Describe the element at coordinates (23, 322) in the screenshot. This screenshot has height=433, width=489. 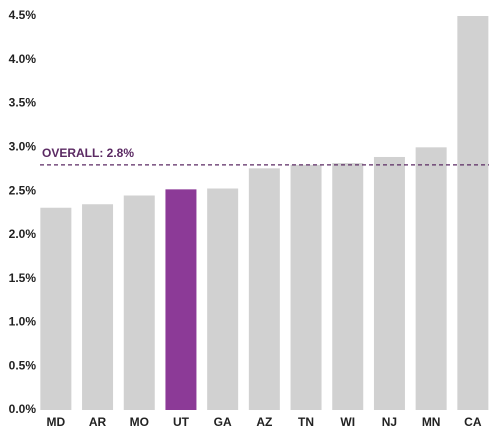
I see `y-tick-label: 1.0%` at that location.